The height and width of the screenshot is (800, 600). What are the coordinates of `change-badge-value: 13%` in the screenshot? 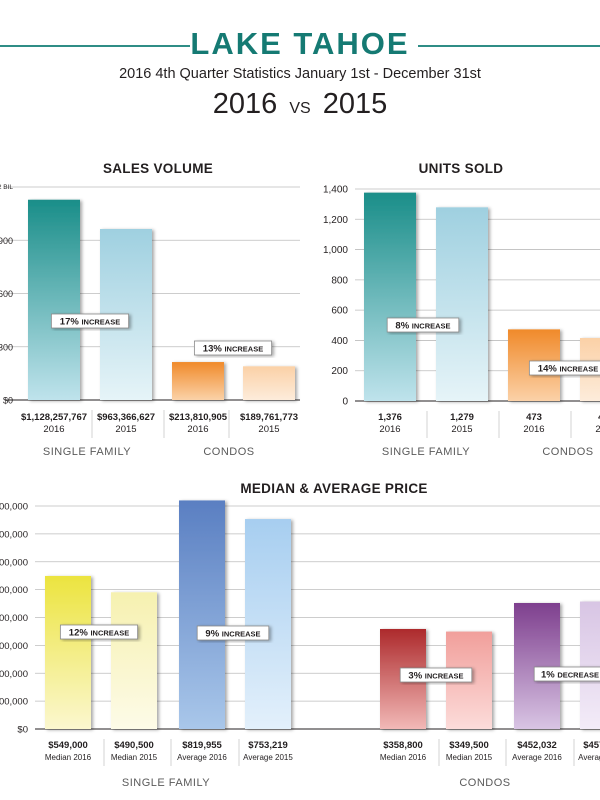 It's located at (214, 349).